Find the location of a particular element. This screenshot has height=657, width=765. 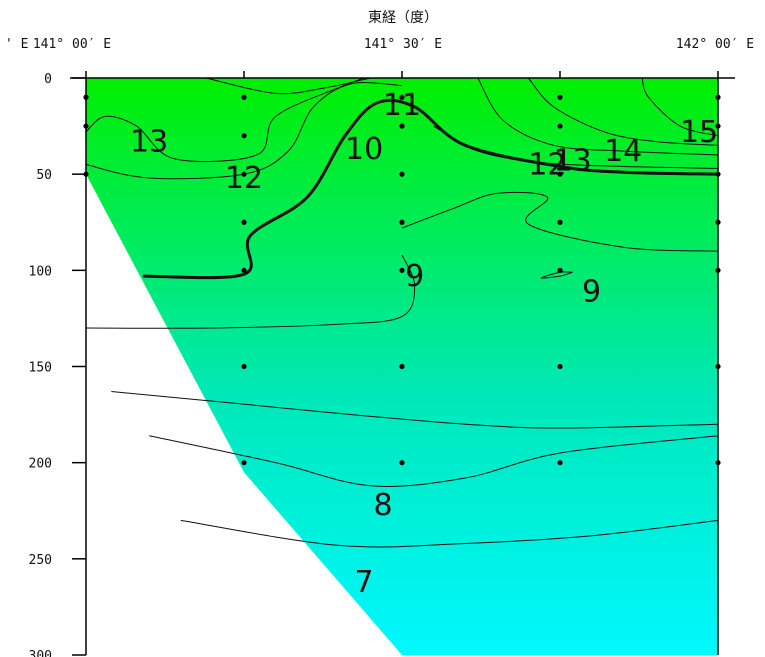

contour-label: 8 is located at coordinates (382, 505).